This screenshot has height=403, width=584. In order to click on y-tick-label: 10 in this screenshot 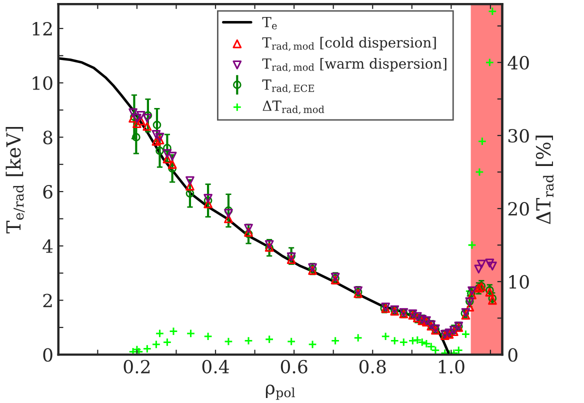, I will do `click(42, 83)`.